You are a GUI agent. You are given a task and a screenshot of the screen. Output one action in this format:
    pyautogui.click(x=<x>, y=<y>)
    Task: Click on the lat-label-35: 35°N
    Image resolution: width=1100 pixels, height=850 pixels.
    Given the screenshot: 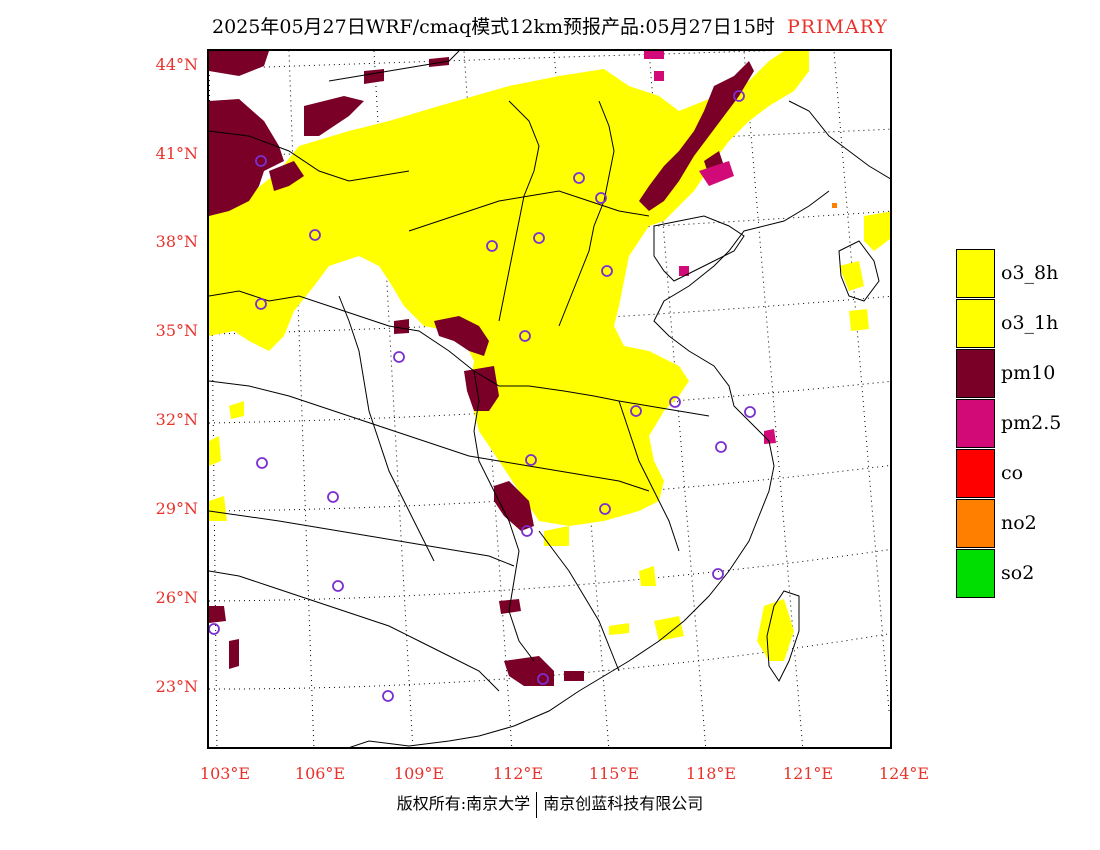 What is the action you would take?
    pyautogui.click(x=176, y=330)
    